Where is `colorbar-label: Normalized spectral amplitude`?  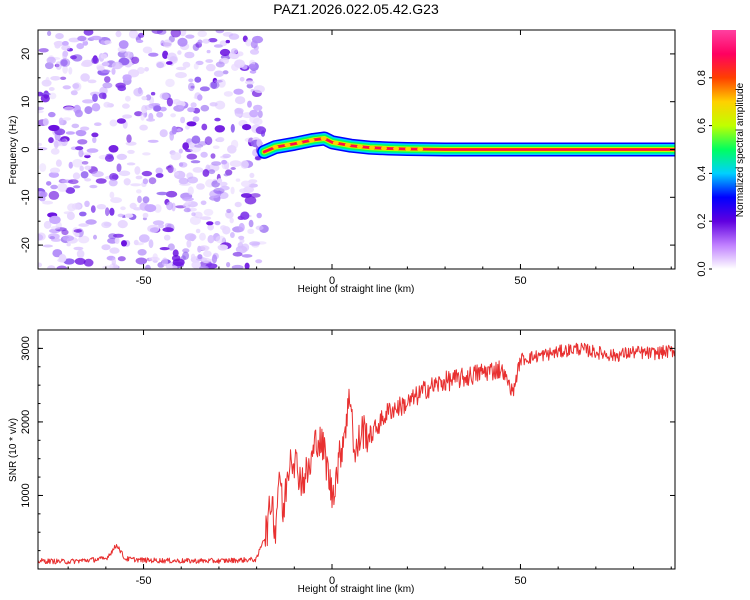
colorbar-label: Normalized spectral amplitude is located at coordinates (740, 149).